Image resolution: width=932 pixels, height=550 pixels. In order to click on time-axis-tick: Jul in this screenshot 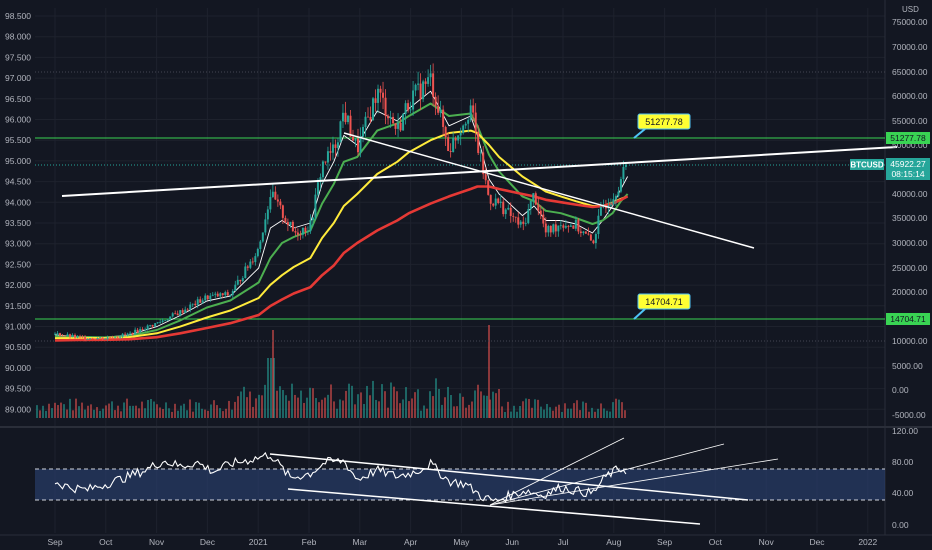, I will do `click(563, 542)`.